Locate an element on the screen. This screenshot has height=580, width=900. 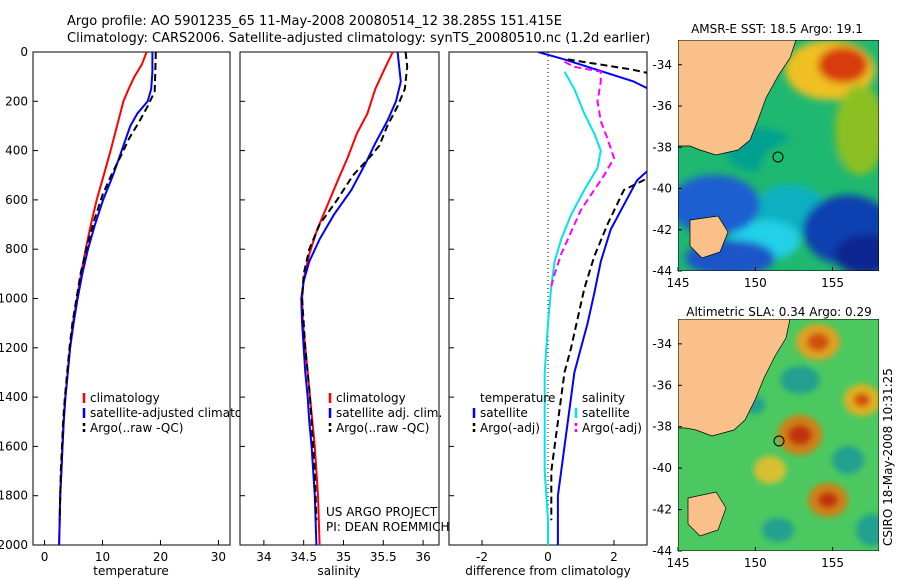
temperature-lines is located at coordinates (107, 298).